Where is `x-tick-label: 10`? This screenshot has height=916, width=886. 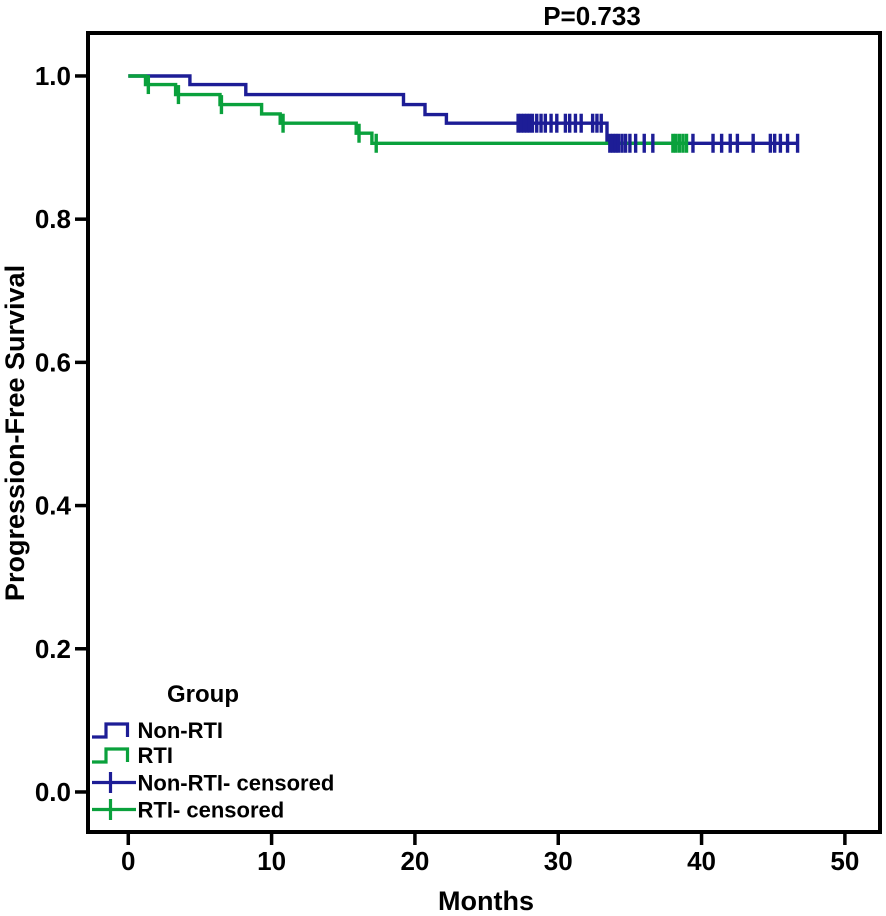
x-tick-label: 10 is located at coordinates (271, 861).